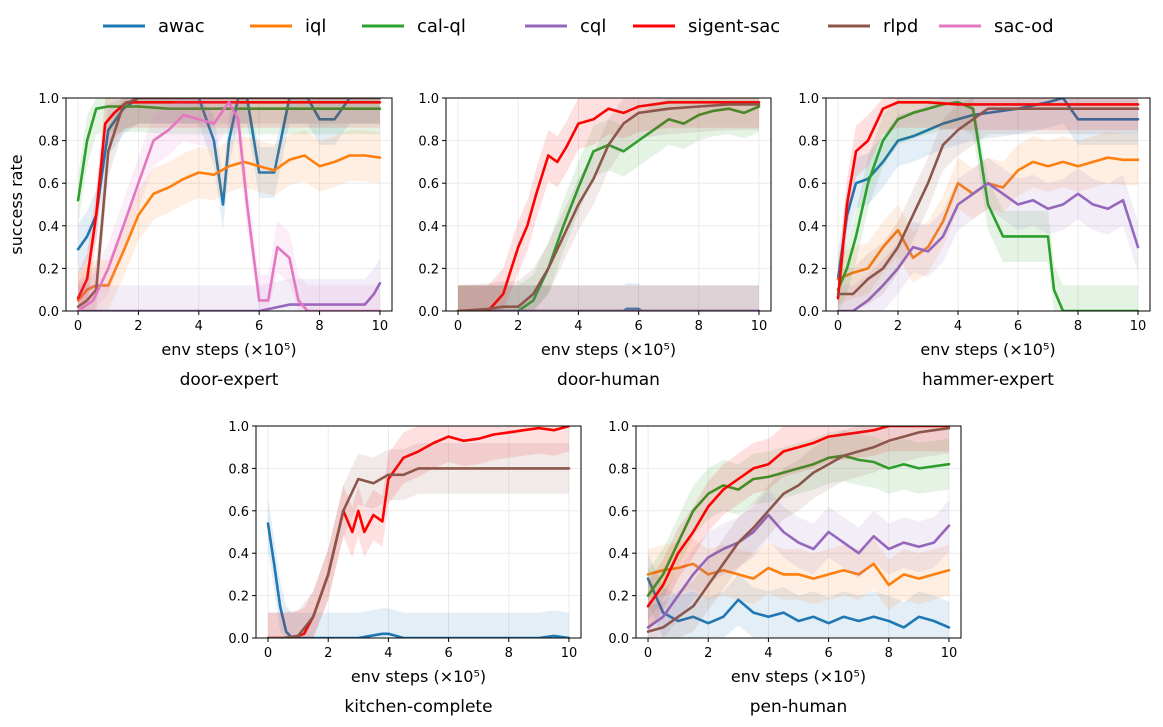 Image resolution: width=1163 pixels, height=727 pixels. Describe the element at coordinates (441, 26) in the screenshot. I see `legend-label-cal-ql: cal-ql` at that location.